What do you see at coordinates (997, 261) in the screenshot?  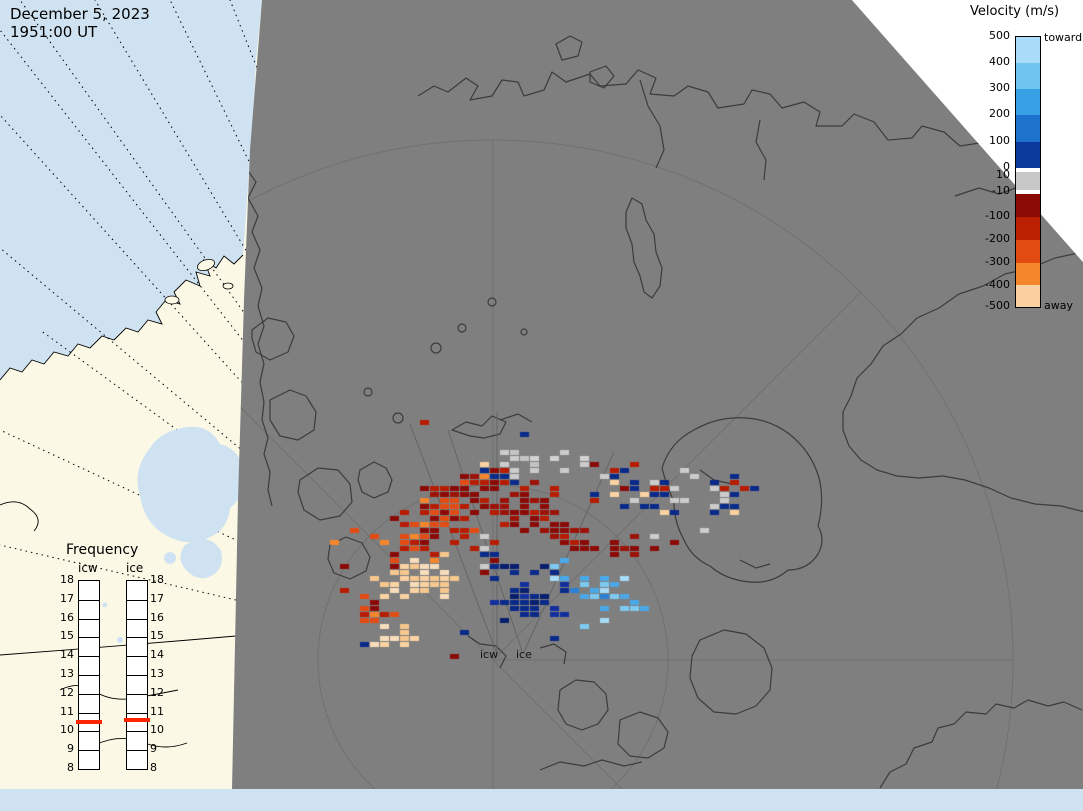 I see `velocity-tick-label: -300` at bounding box center [997, 261].